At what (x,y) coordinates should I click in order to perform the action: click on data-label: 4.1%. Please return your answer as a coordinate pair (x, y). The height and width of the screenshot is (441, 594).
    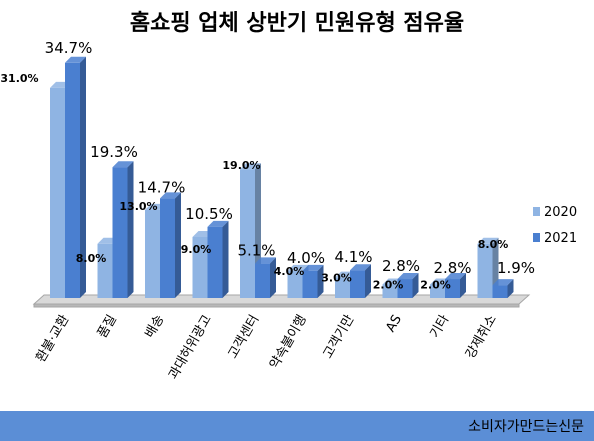
    Looking at the image, I should click on (353, 257).